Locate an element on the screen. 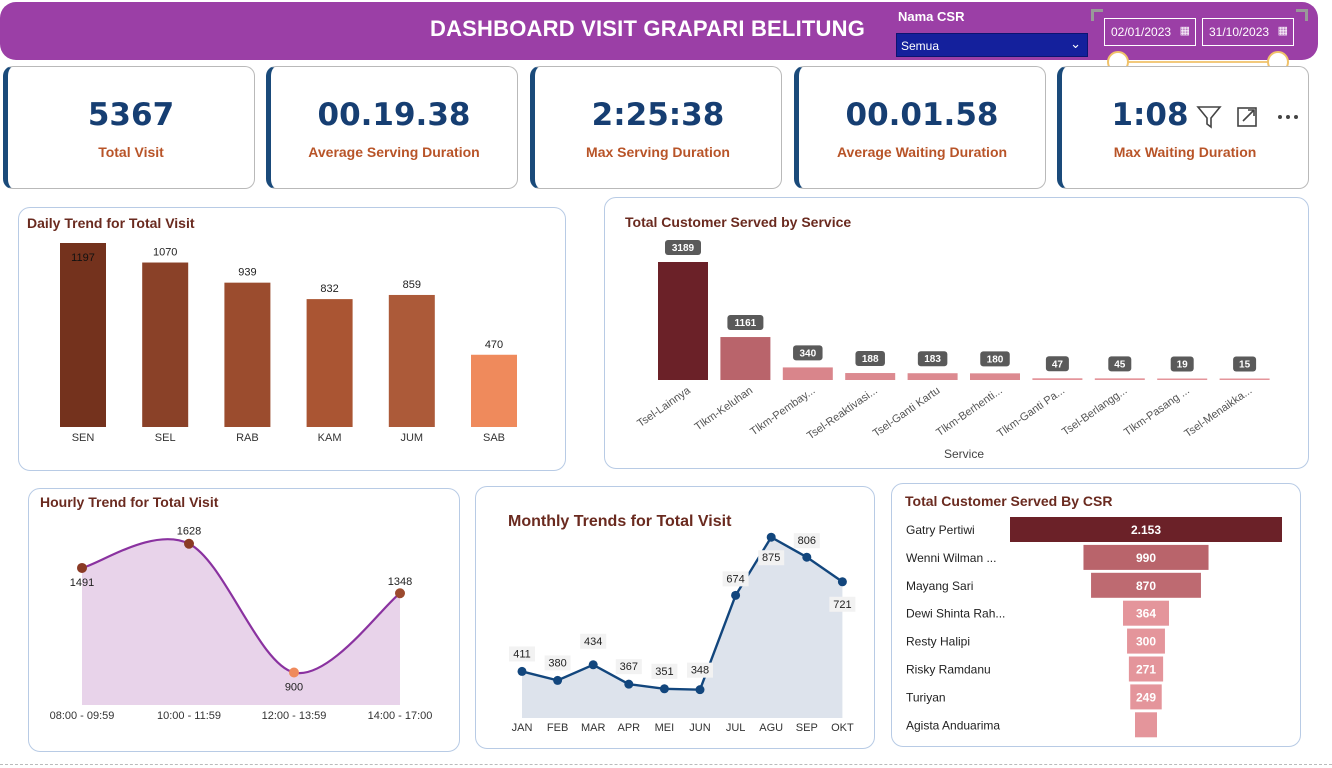 The image size is (1332, 768). csr-chart-title: Total Customer Served By CSR is located at coordinates (1009, 501).